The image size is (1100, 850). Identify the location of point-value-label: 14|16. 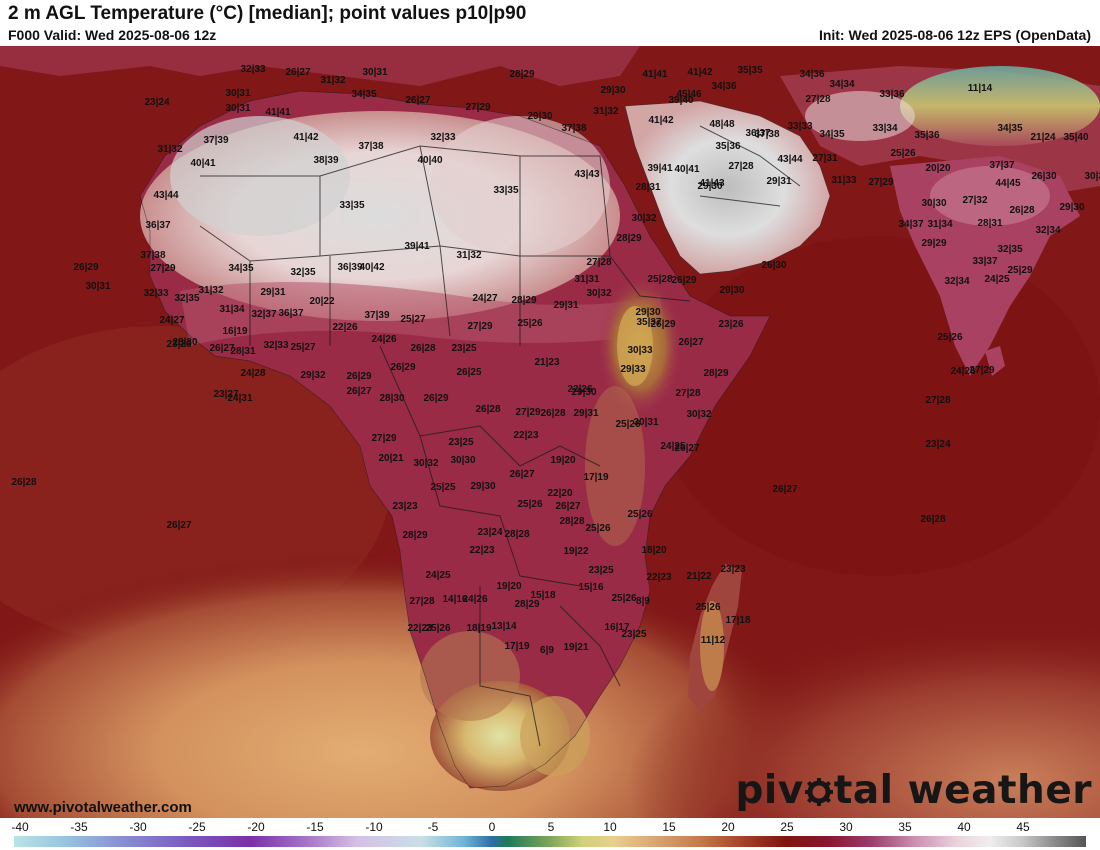
(454, 599).